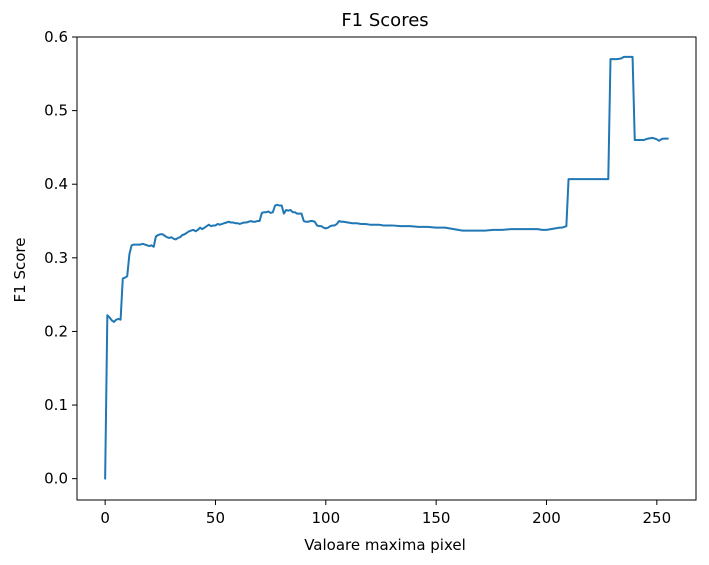  Describe the element at coordinates (56, 111) in the screenshot. I see `y-tick-label: 0.5` at that location.